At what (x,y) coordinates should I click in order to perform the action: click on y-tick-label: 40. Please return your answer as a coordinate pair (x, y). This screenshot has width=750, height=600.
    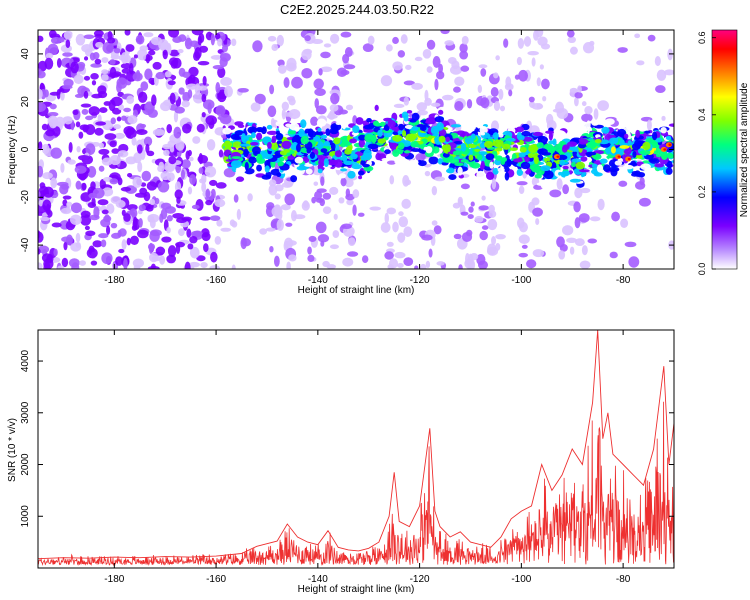
    Looking at the image, I should click on (25, 54).